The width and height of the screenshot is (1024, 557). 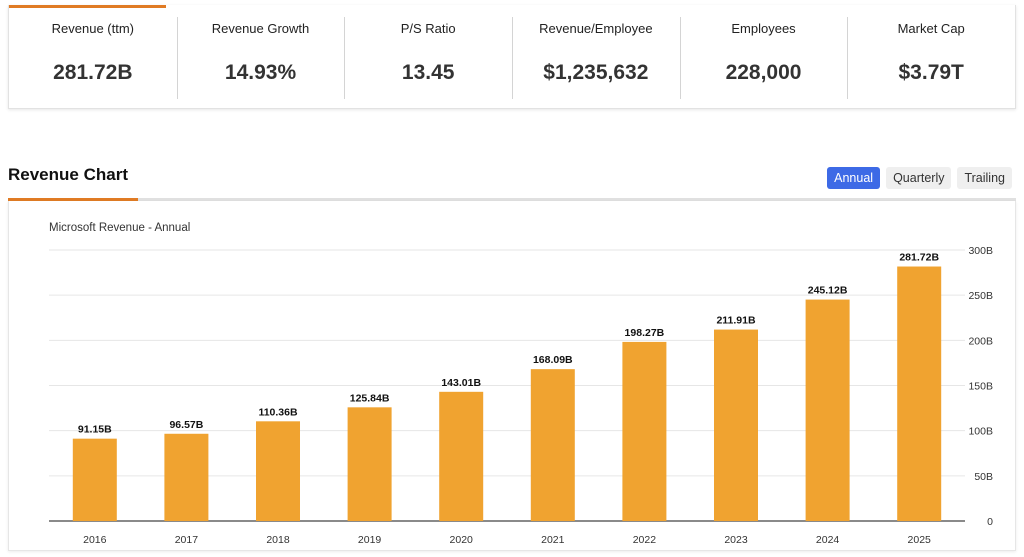 I want to click on y-tick-label: 250B, so click(x=980, y=296).